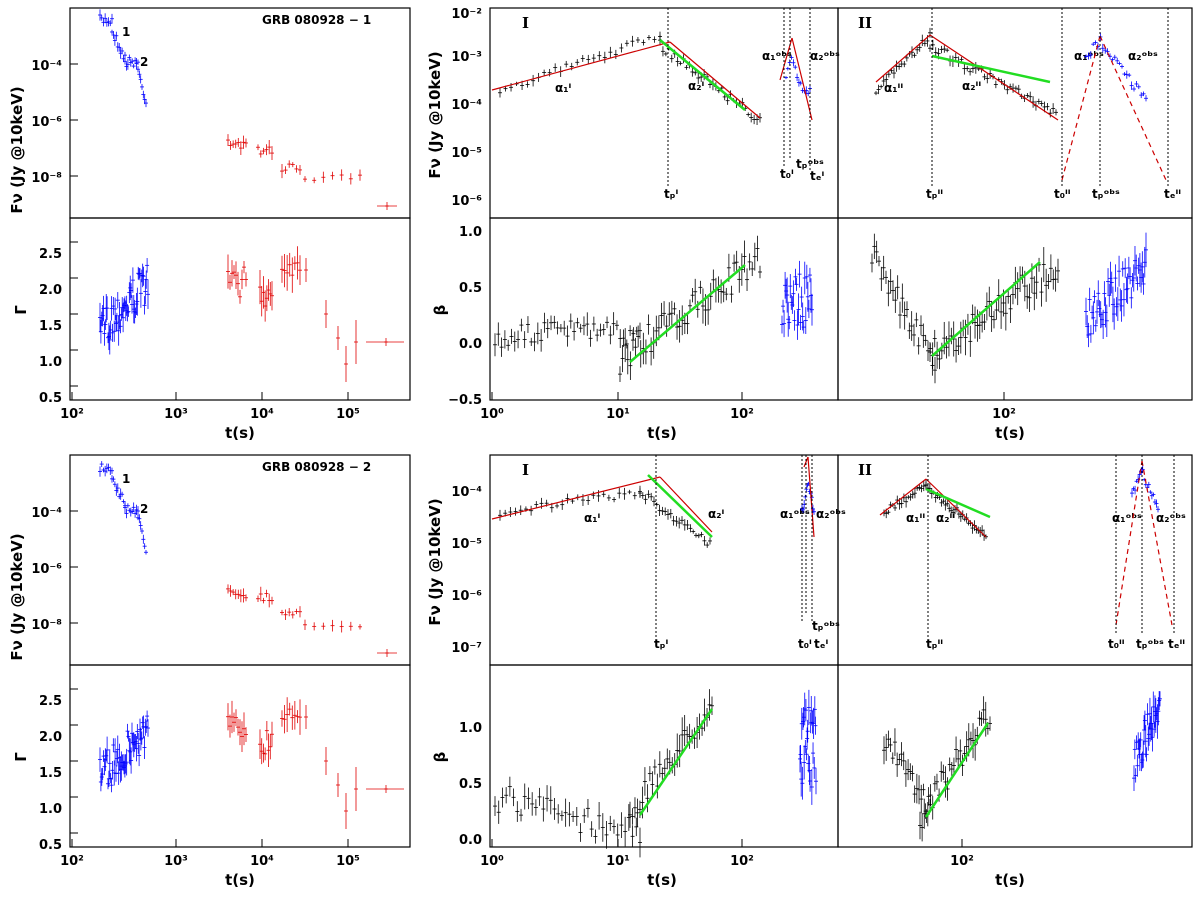 The width and height of the screenshot is (1200, 900). What do you see at coordinates (466, 648) in the screenshot?
I see `ytick-1e-7: 10⁻⁷` at bounding box center [466, 648].